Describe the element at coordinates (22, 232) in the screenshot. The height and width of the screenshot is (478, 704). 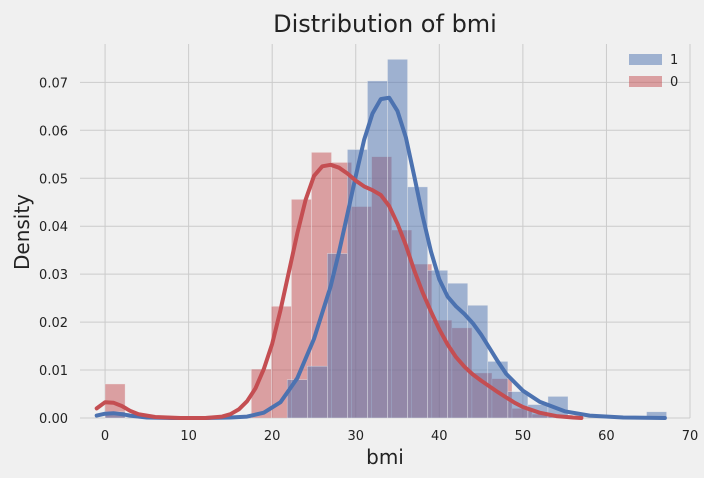
I see `y-axis-label: Density` at that location.